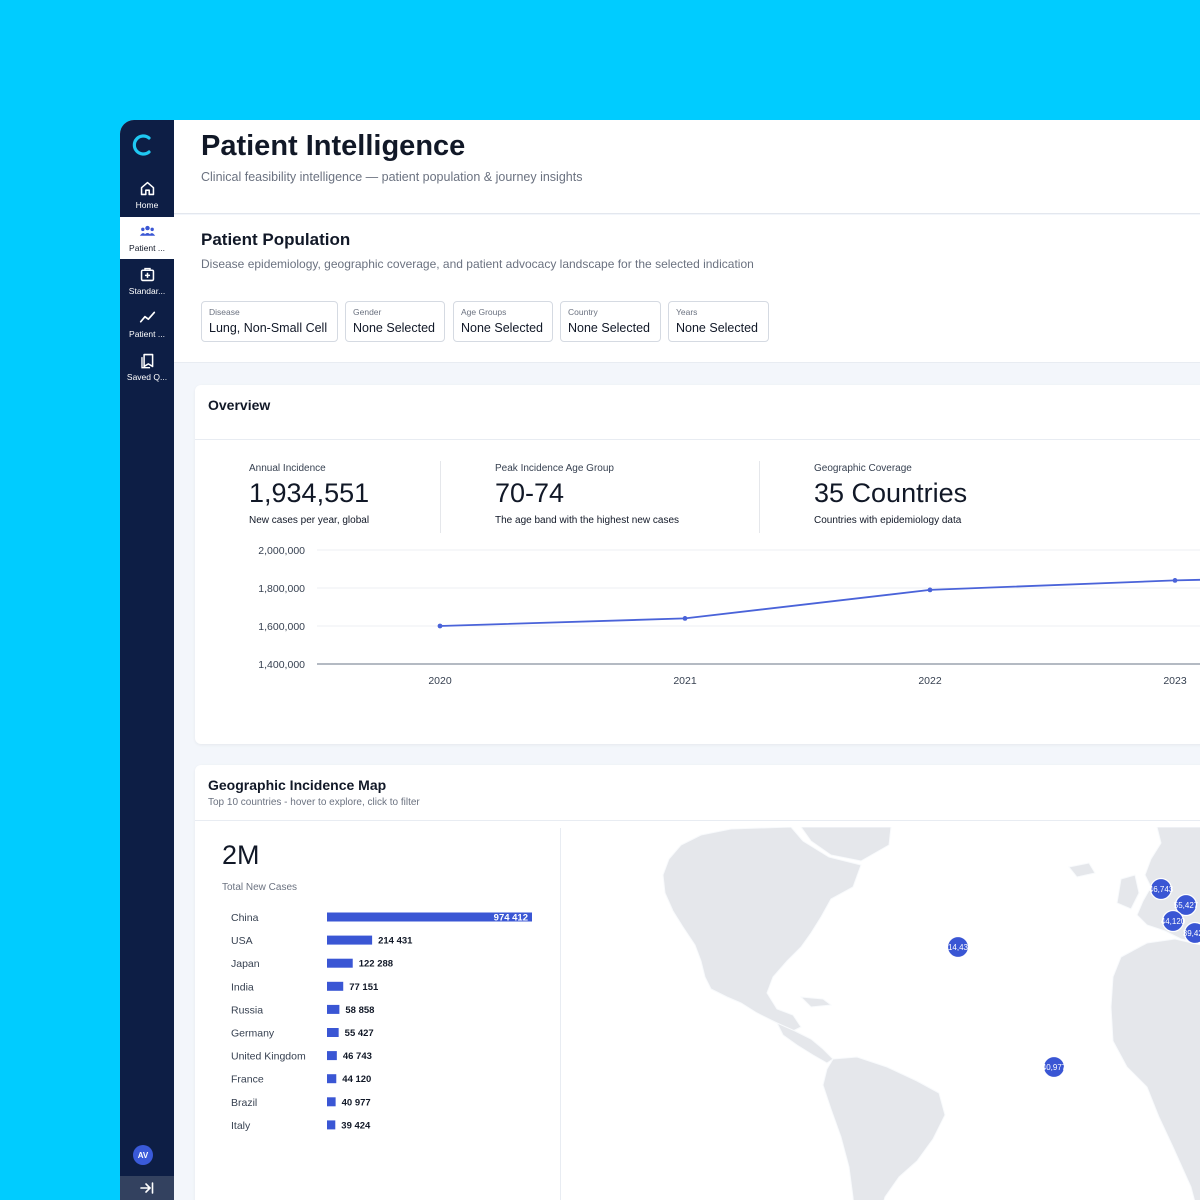  I want to click on map-marker-label: 39,424, so click(1191, 933).